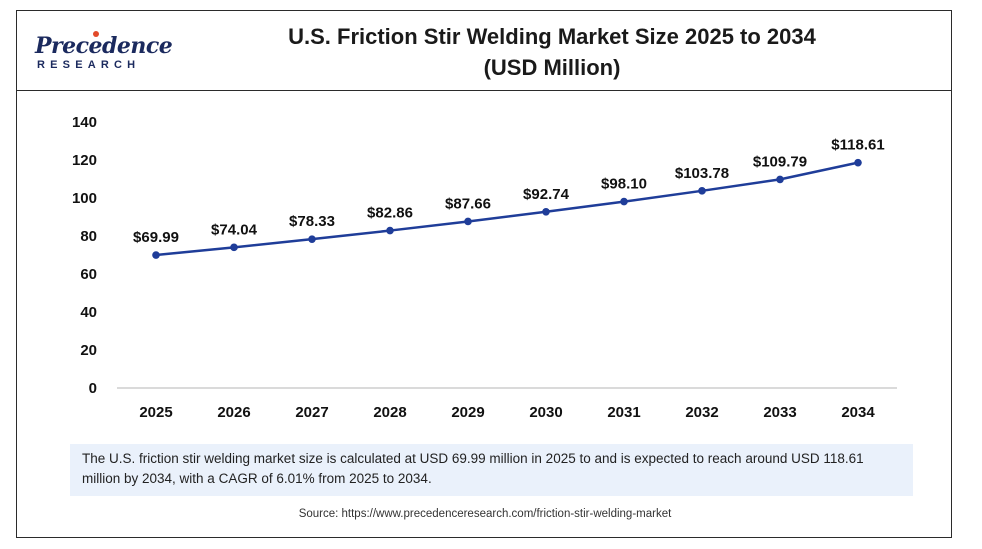 This screenshot has height=549, width=982. I want to click on data-label: $78.33, so click(312, 221).